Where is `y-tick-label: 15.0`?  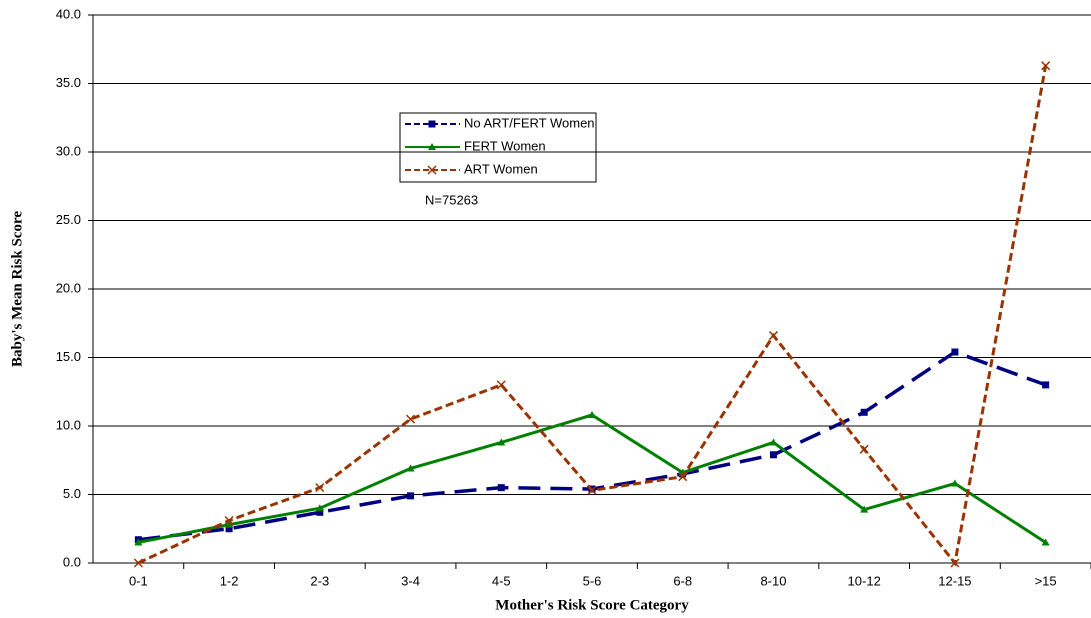 y-tick-label: 15.0 is located at coordinates (68, 356).